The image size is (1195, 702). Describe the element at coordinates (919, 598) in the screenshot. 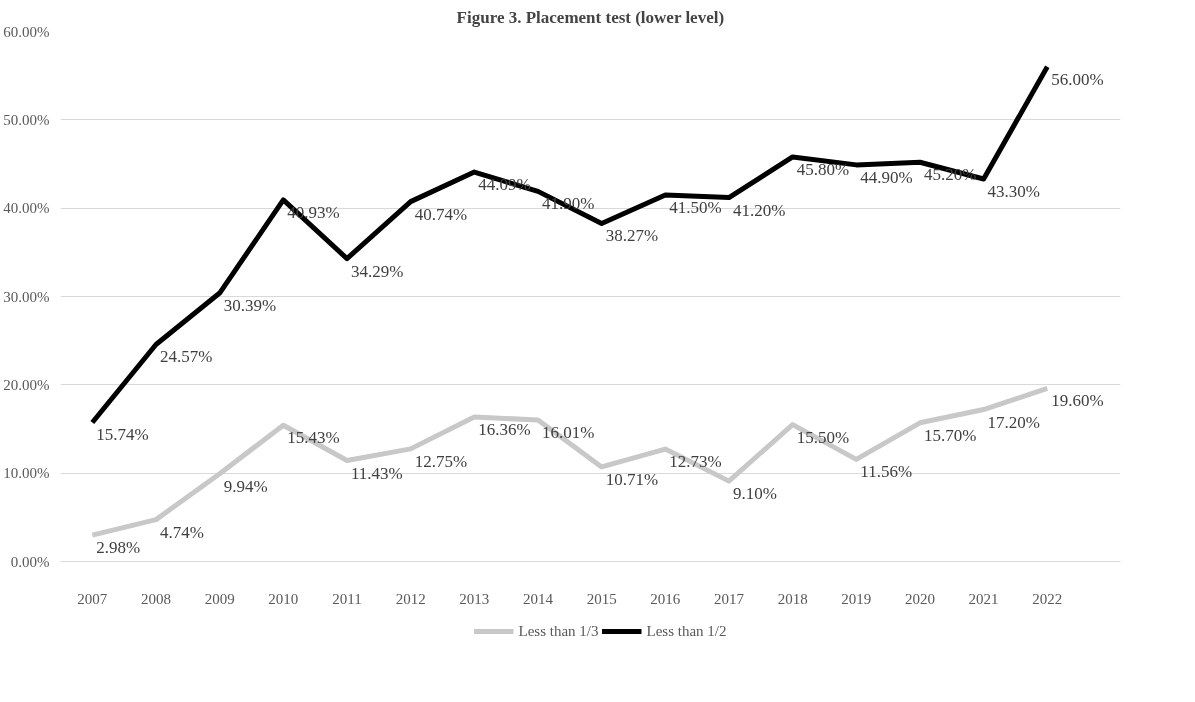

I see `x-tick-label: 2020` at that location.